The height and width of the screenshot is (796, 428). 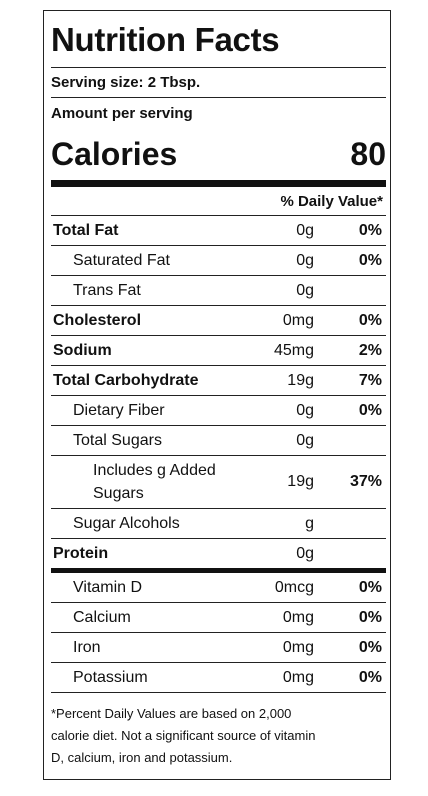 What do you see at coordinates (218, 351) in the screenshot?
I see `nutrient-row: Sodium 45mg 2%` at bounding box center [218, 351].